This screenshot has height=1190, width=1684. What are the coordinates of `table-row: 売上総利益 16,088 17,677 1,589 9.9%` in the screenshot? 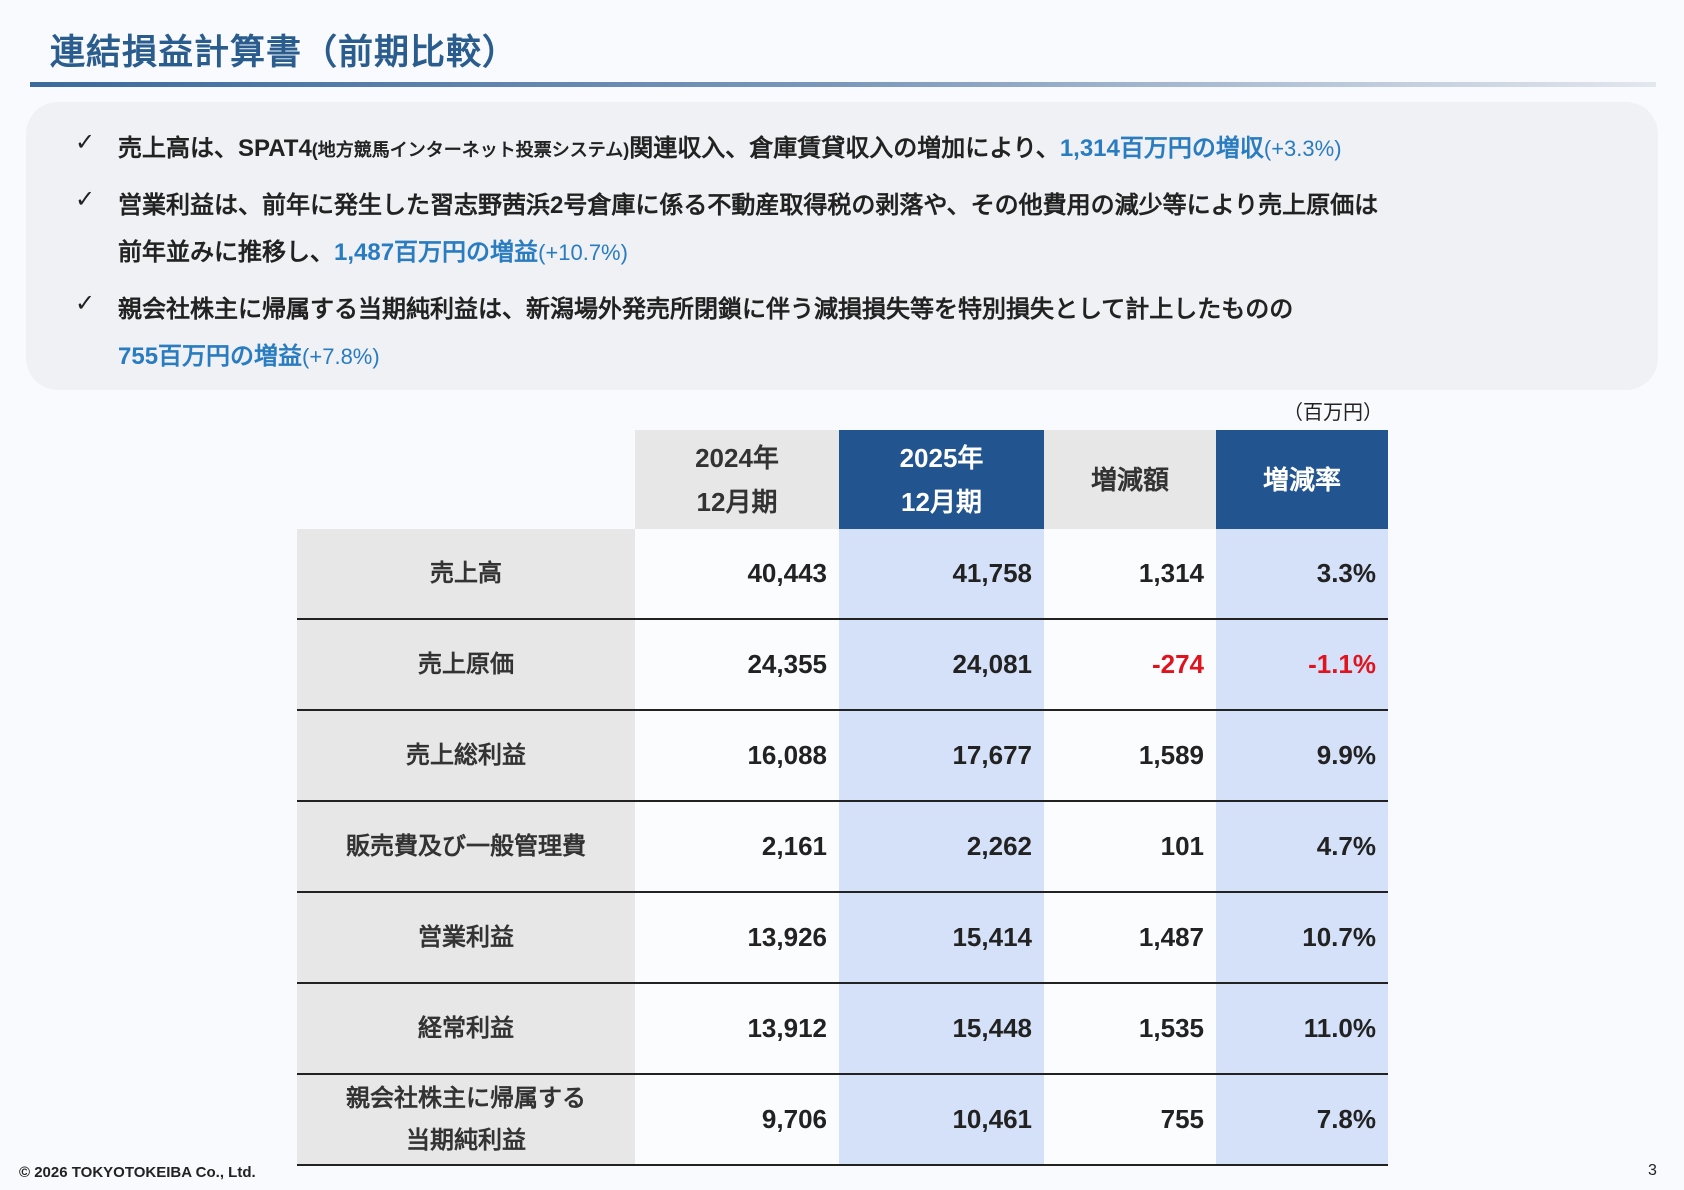 It's located at (842, 756).